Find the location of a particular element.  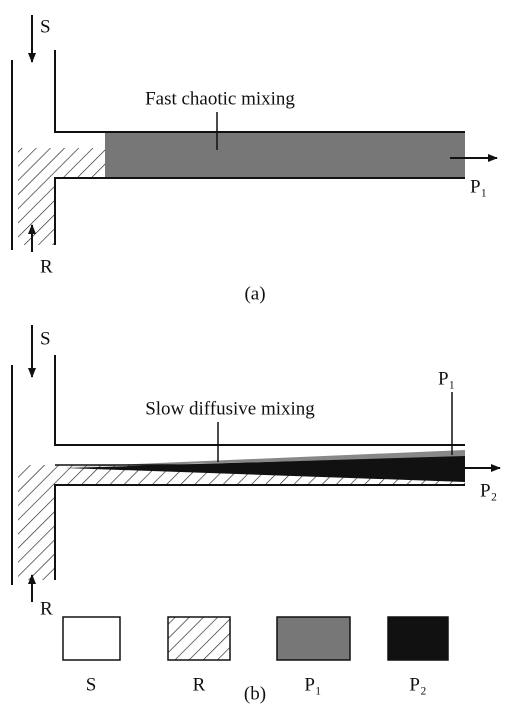

product-label: P₁ is located at coordinates (478, 186).